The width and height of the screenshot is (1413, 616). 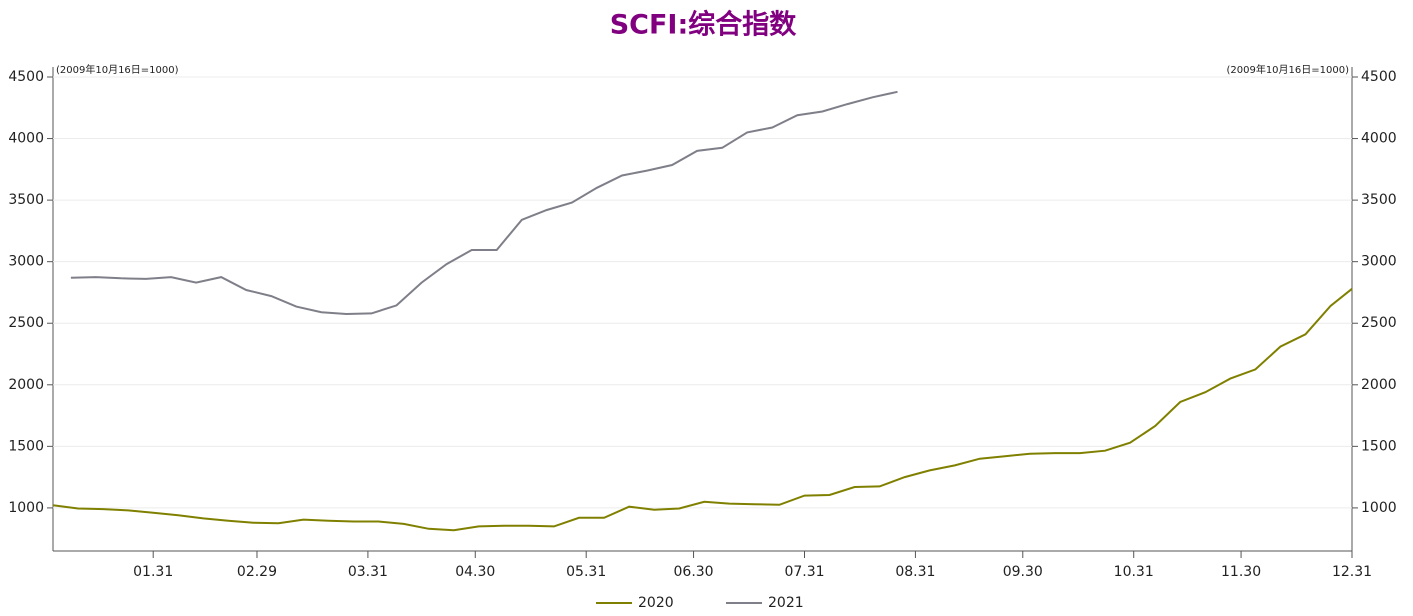 I want to click on y-axis-note: (2009年10月16日=1000), so click(x=117, y=69).